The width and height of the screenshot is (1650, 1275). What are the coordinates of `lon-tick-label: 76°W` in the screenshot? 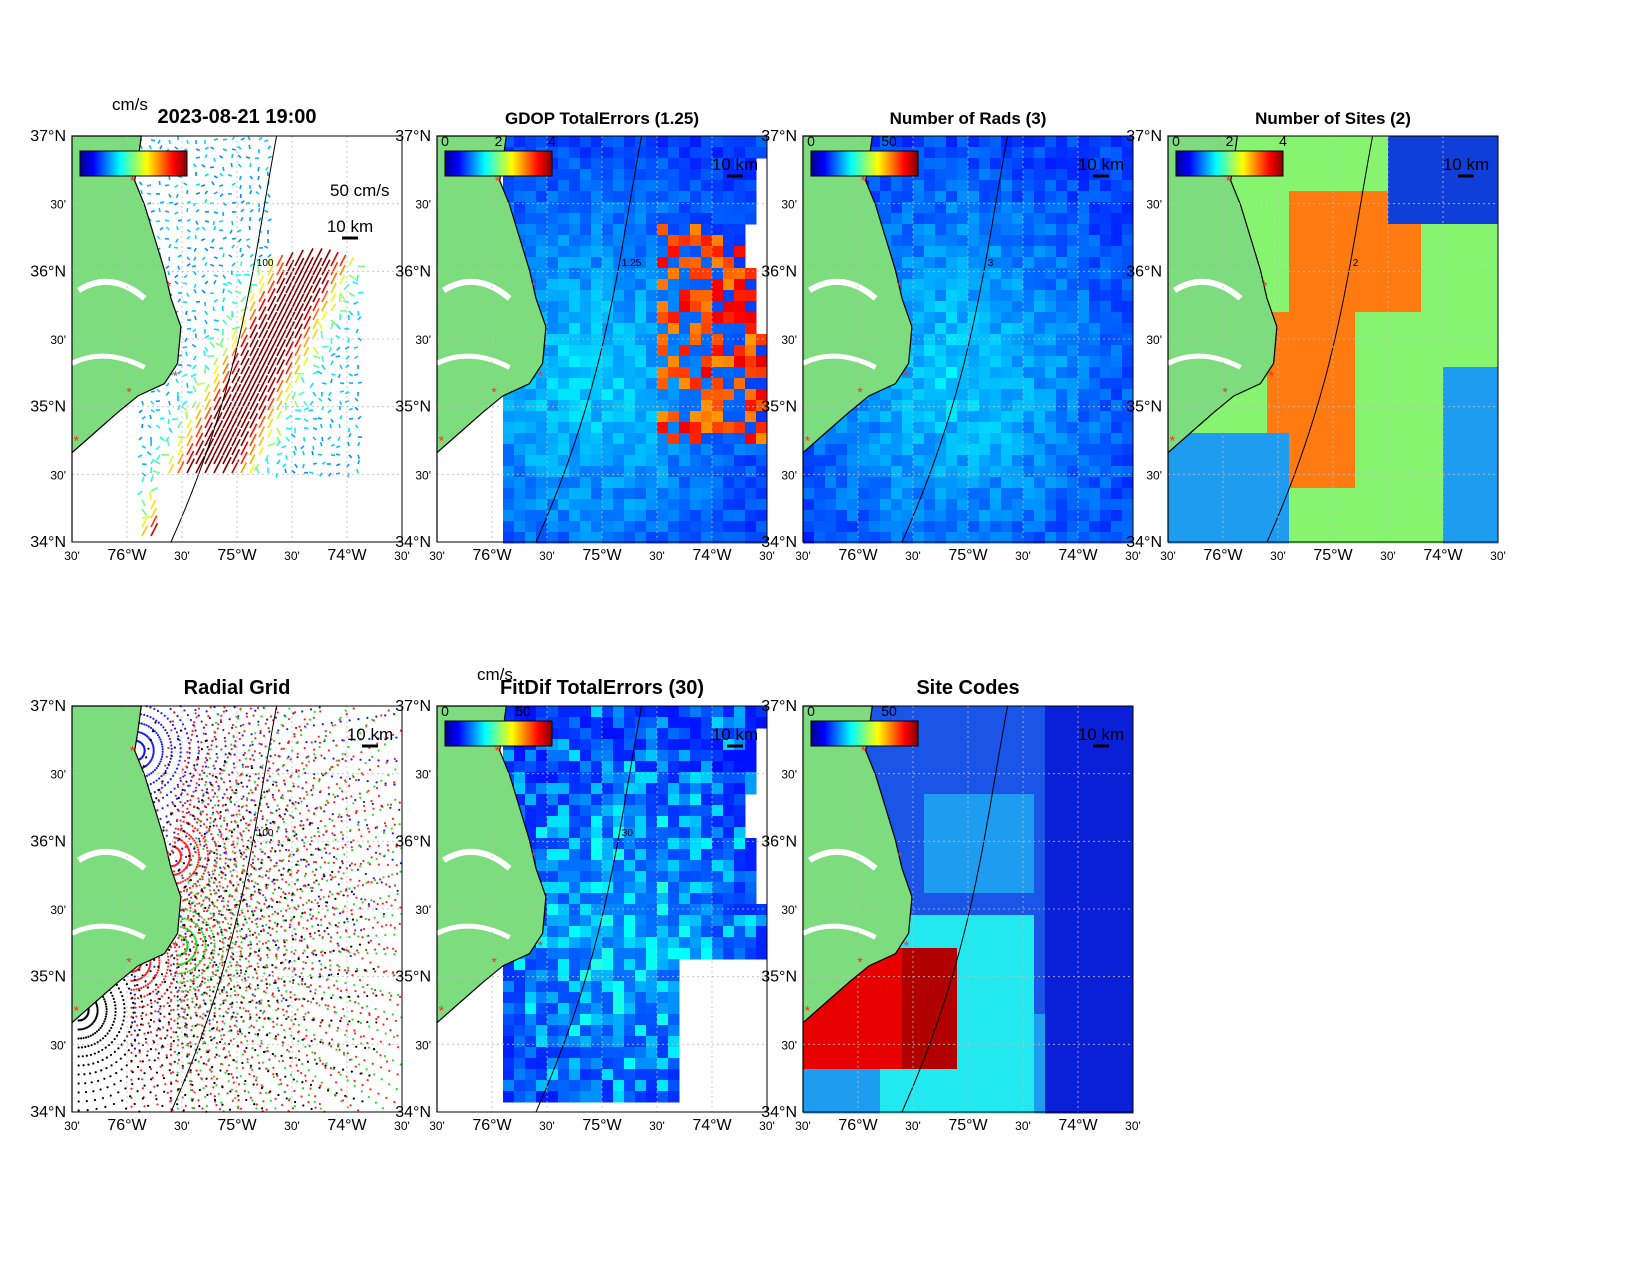 It's located at (127, 555).